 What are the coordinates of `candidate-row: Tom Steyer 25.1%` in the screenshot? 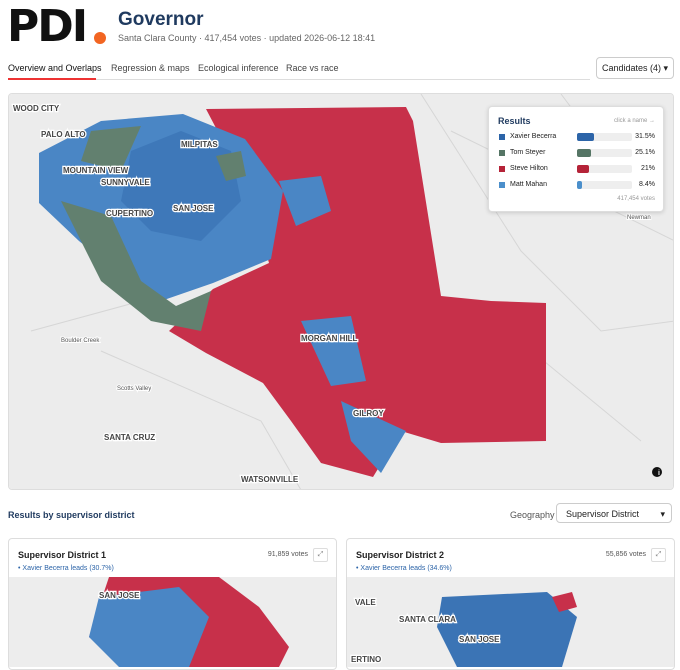 It's located at (577, 153).